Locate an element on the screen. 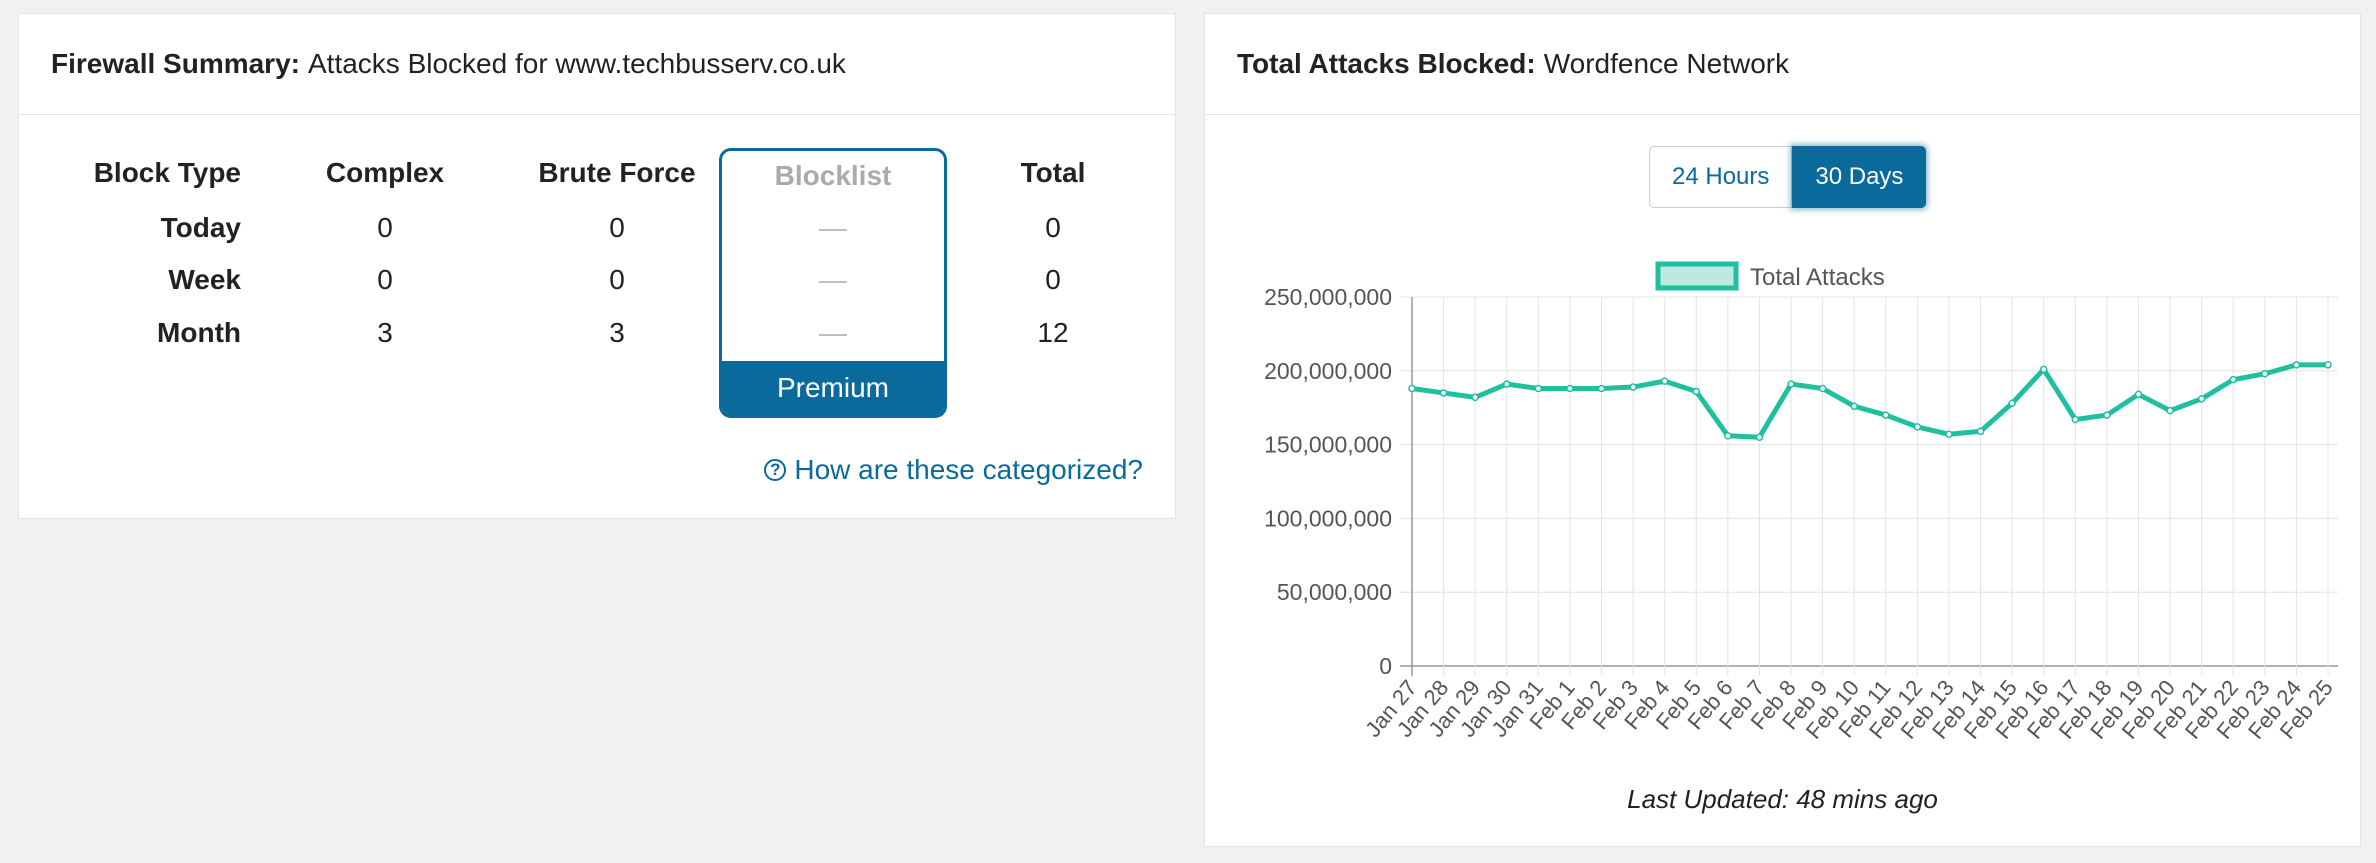  blocklist-week: — is located at coordinates (833, 279).